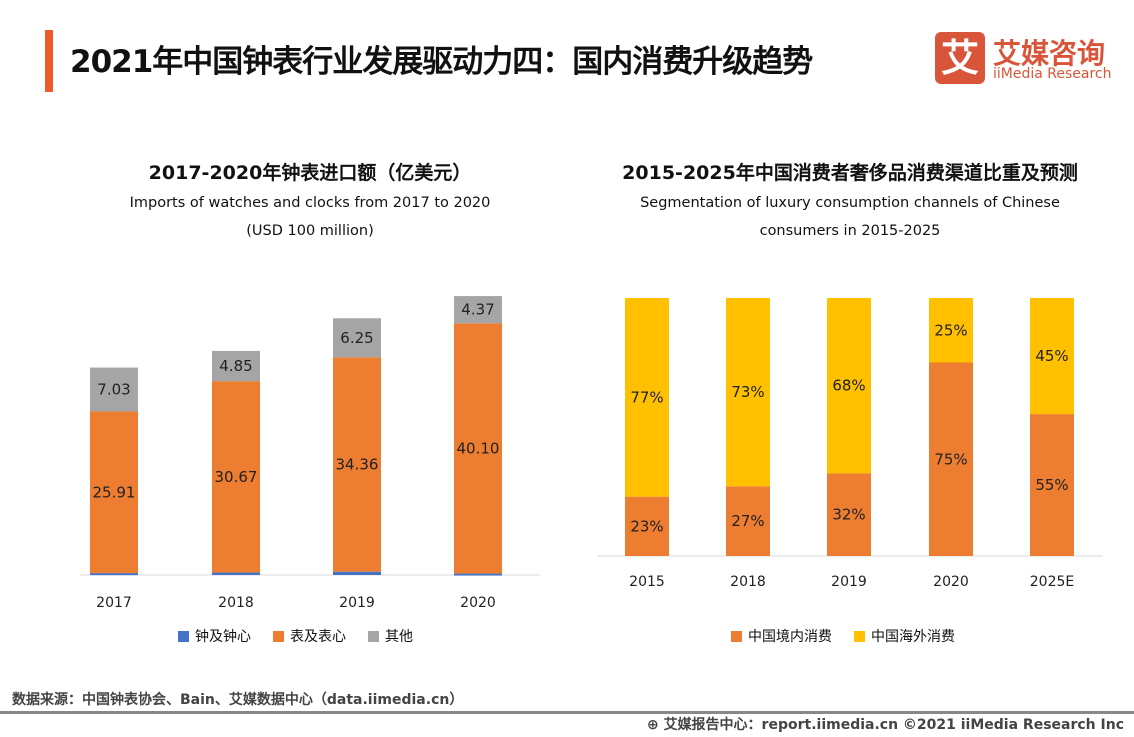  What do you see at coordinates (318, 637) in the screenshot?
I see `legend-label: 表及表心` at bounding box center [318, 637].